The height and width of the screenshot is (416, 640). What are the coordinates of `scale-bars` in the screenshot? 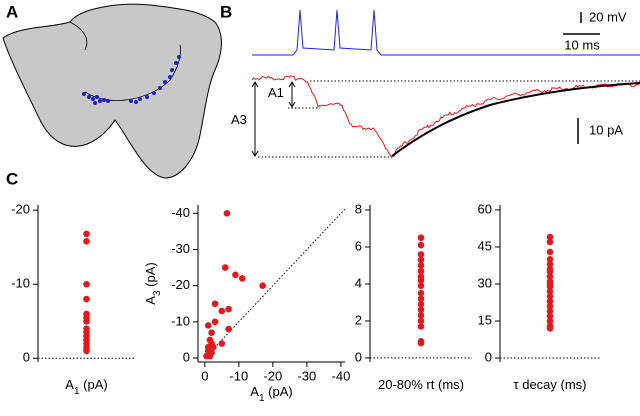 It's located at (581, 78).